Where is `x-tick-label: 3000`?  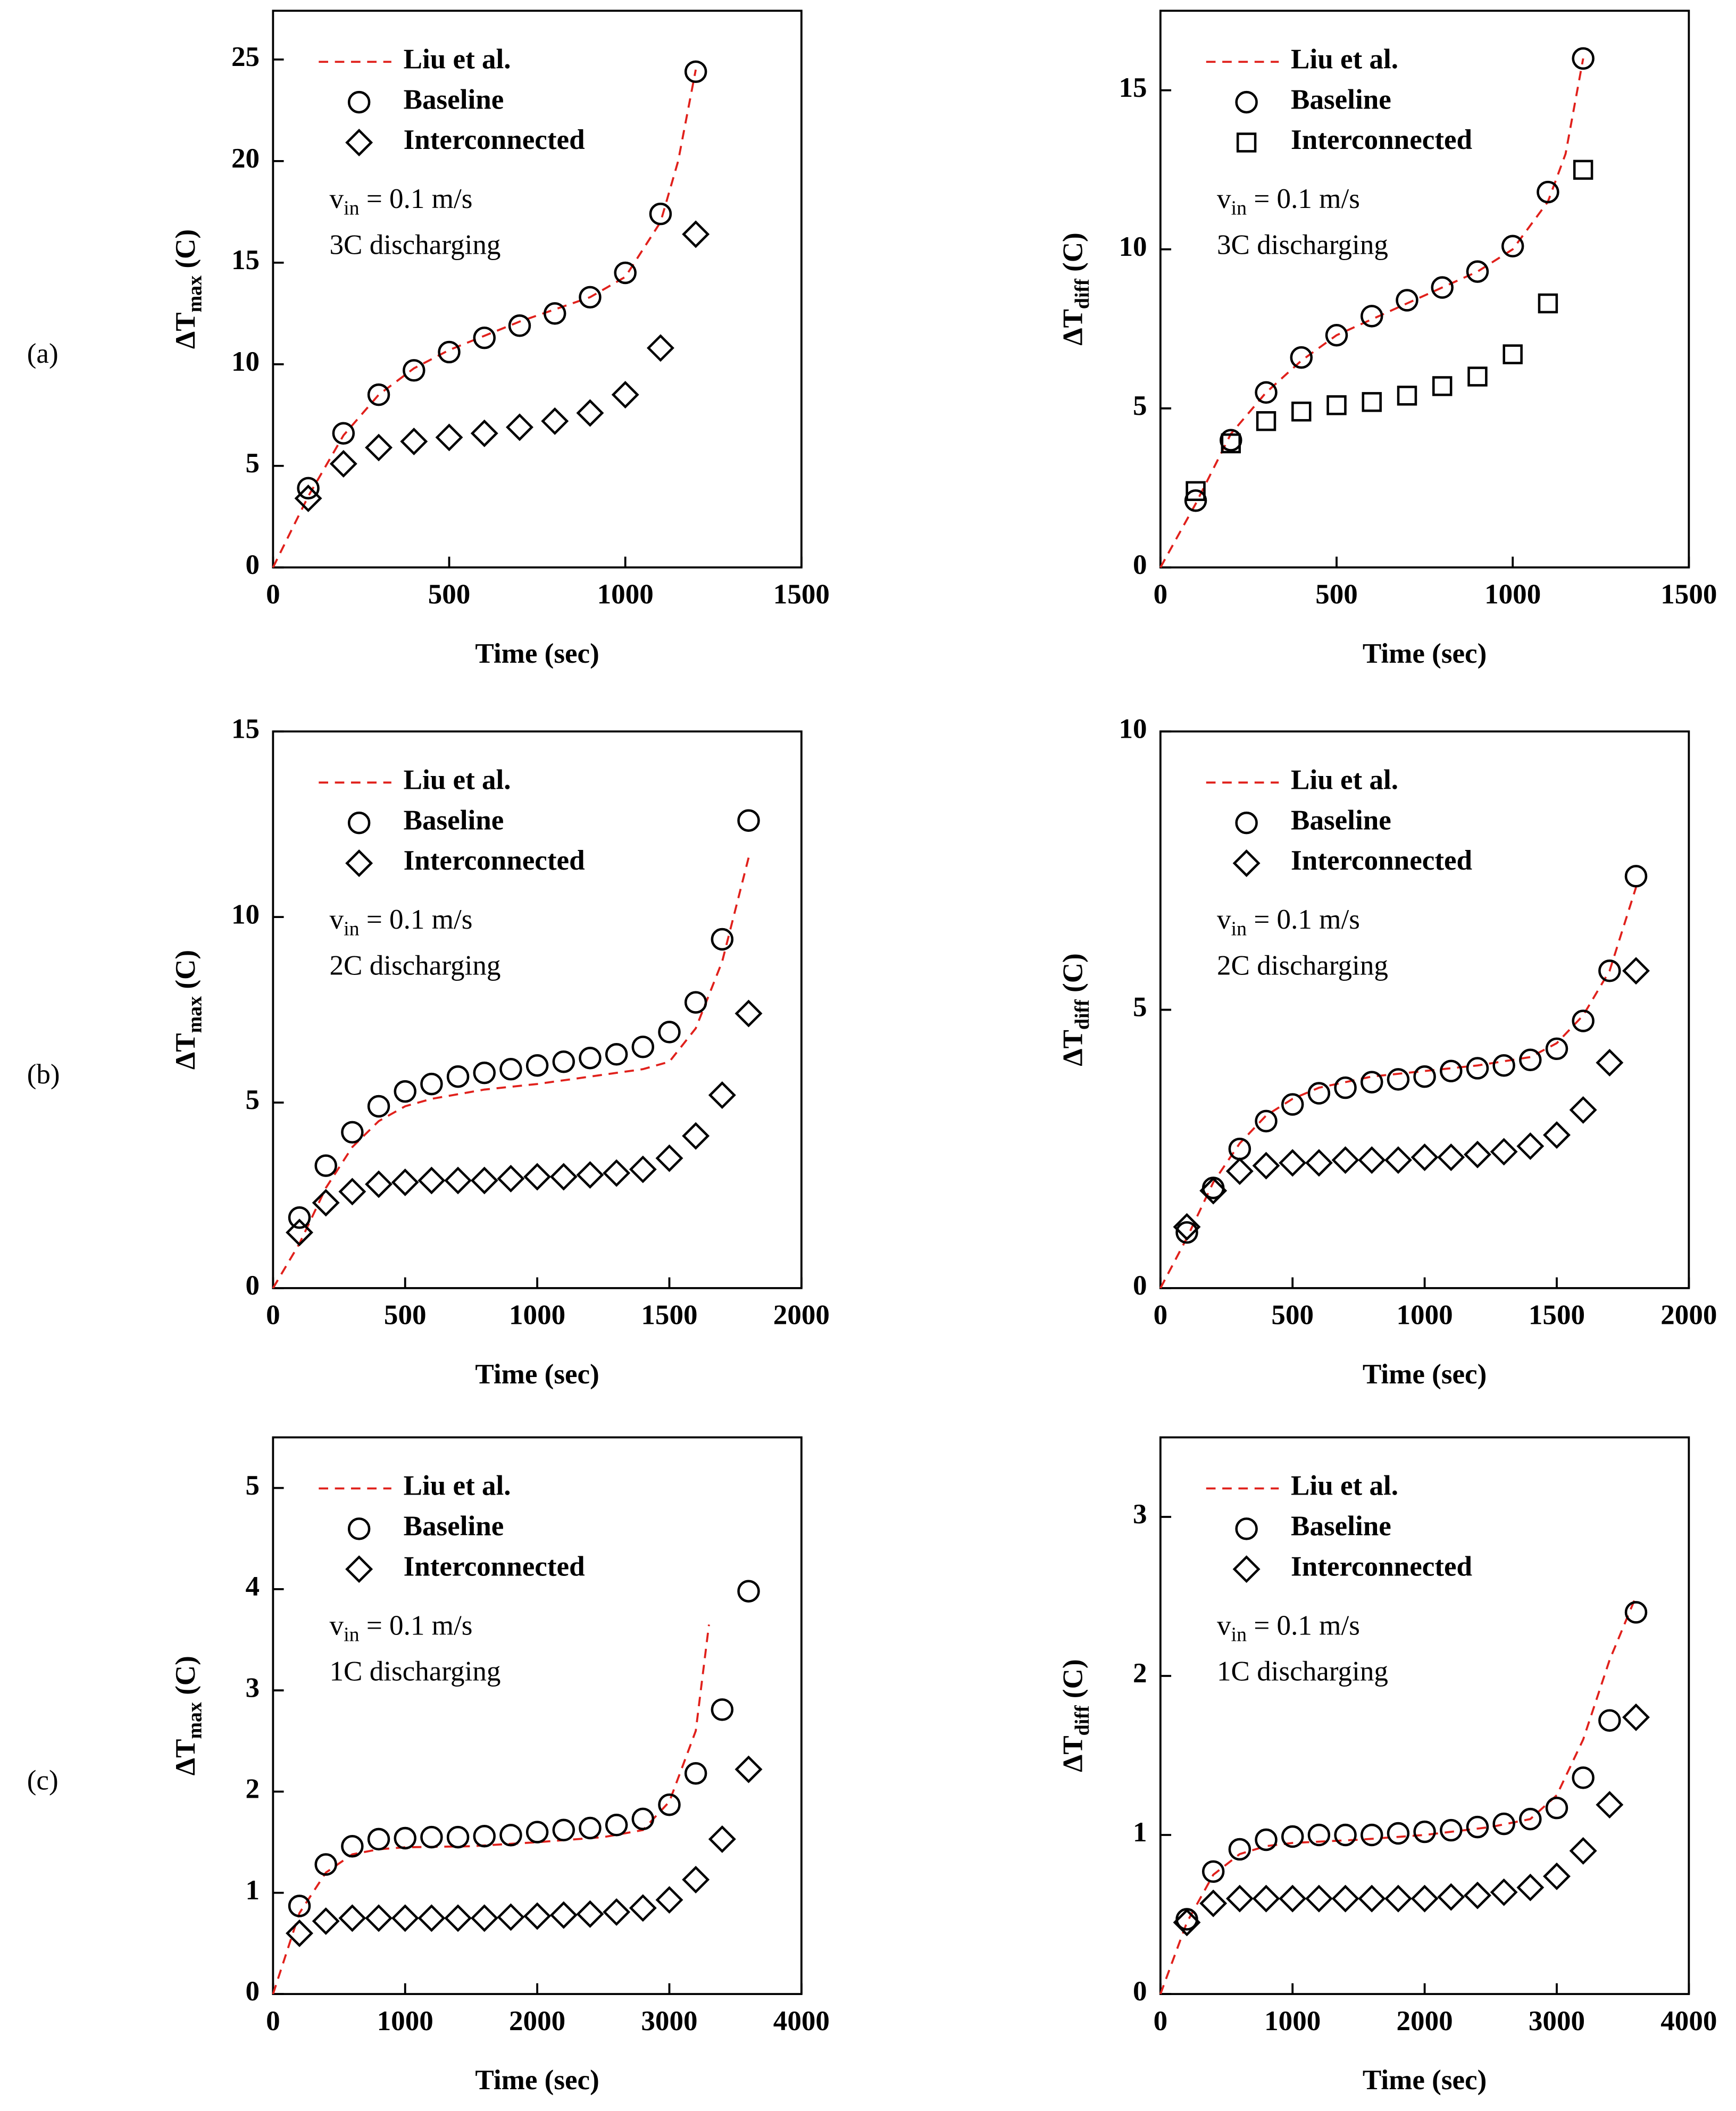
x-tick-label: 3000 is located at coordinates (669, 2021).